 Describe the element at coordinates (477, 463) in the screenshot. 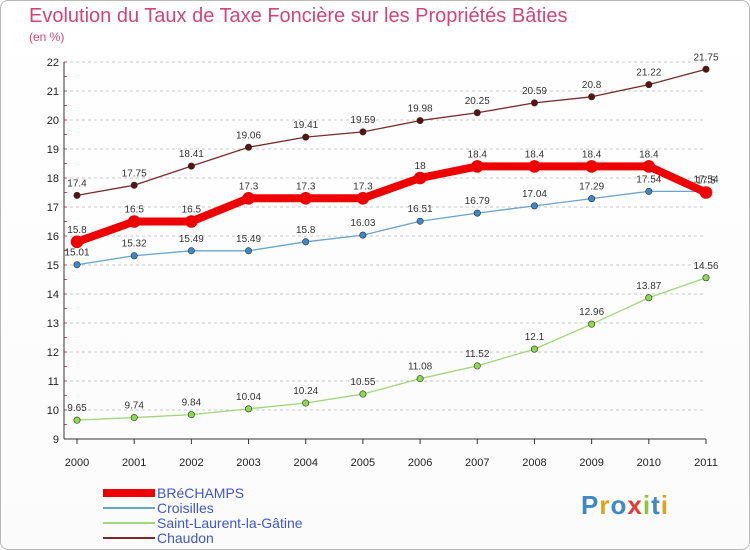

I see `x-tick-label: 2007` at that location.